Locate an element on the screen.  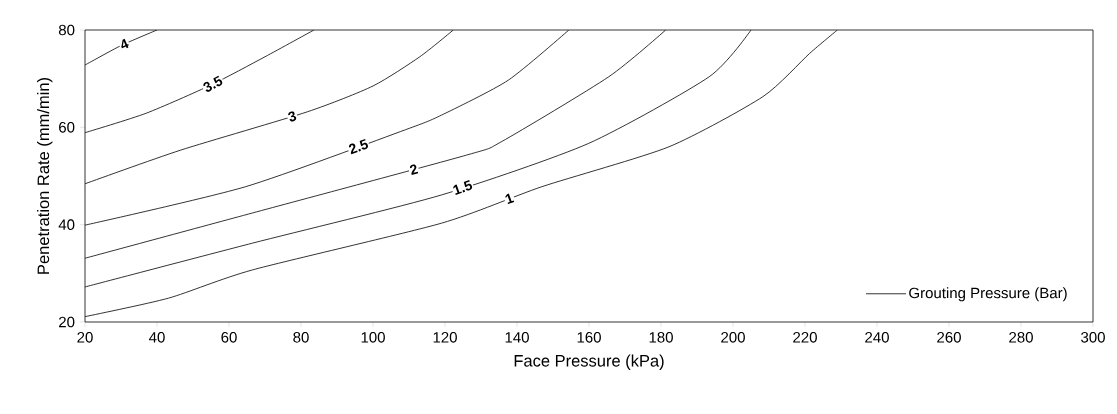
y-tick-label: 20 is located at coordinates (67, 322).